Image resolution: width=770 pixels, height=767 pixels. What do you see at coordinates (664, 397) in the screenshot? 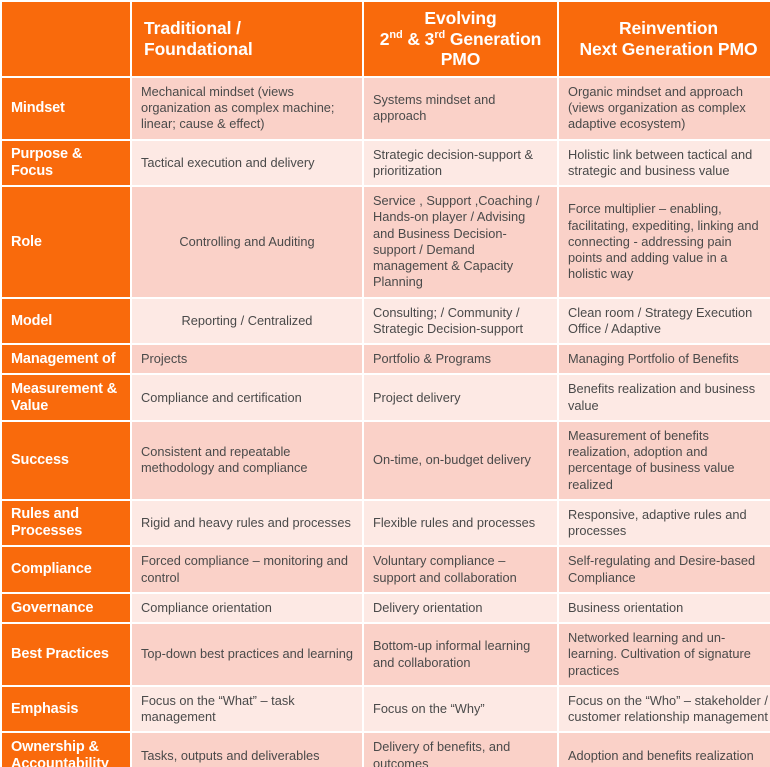
I see `cell-measurement-reinvention: Benefits realization and business value` at bounding box center [664, 397].